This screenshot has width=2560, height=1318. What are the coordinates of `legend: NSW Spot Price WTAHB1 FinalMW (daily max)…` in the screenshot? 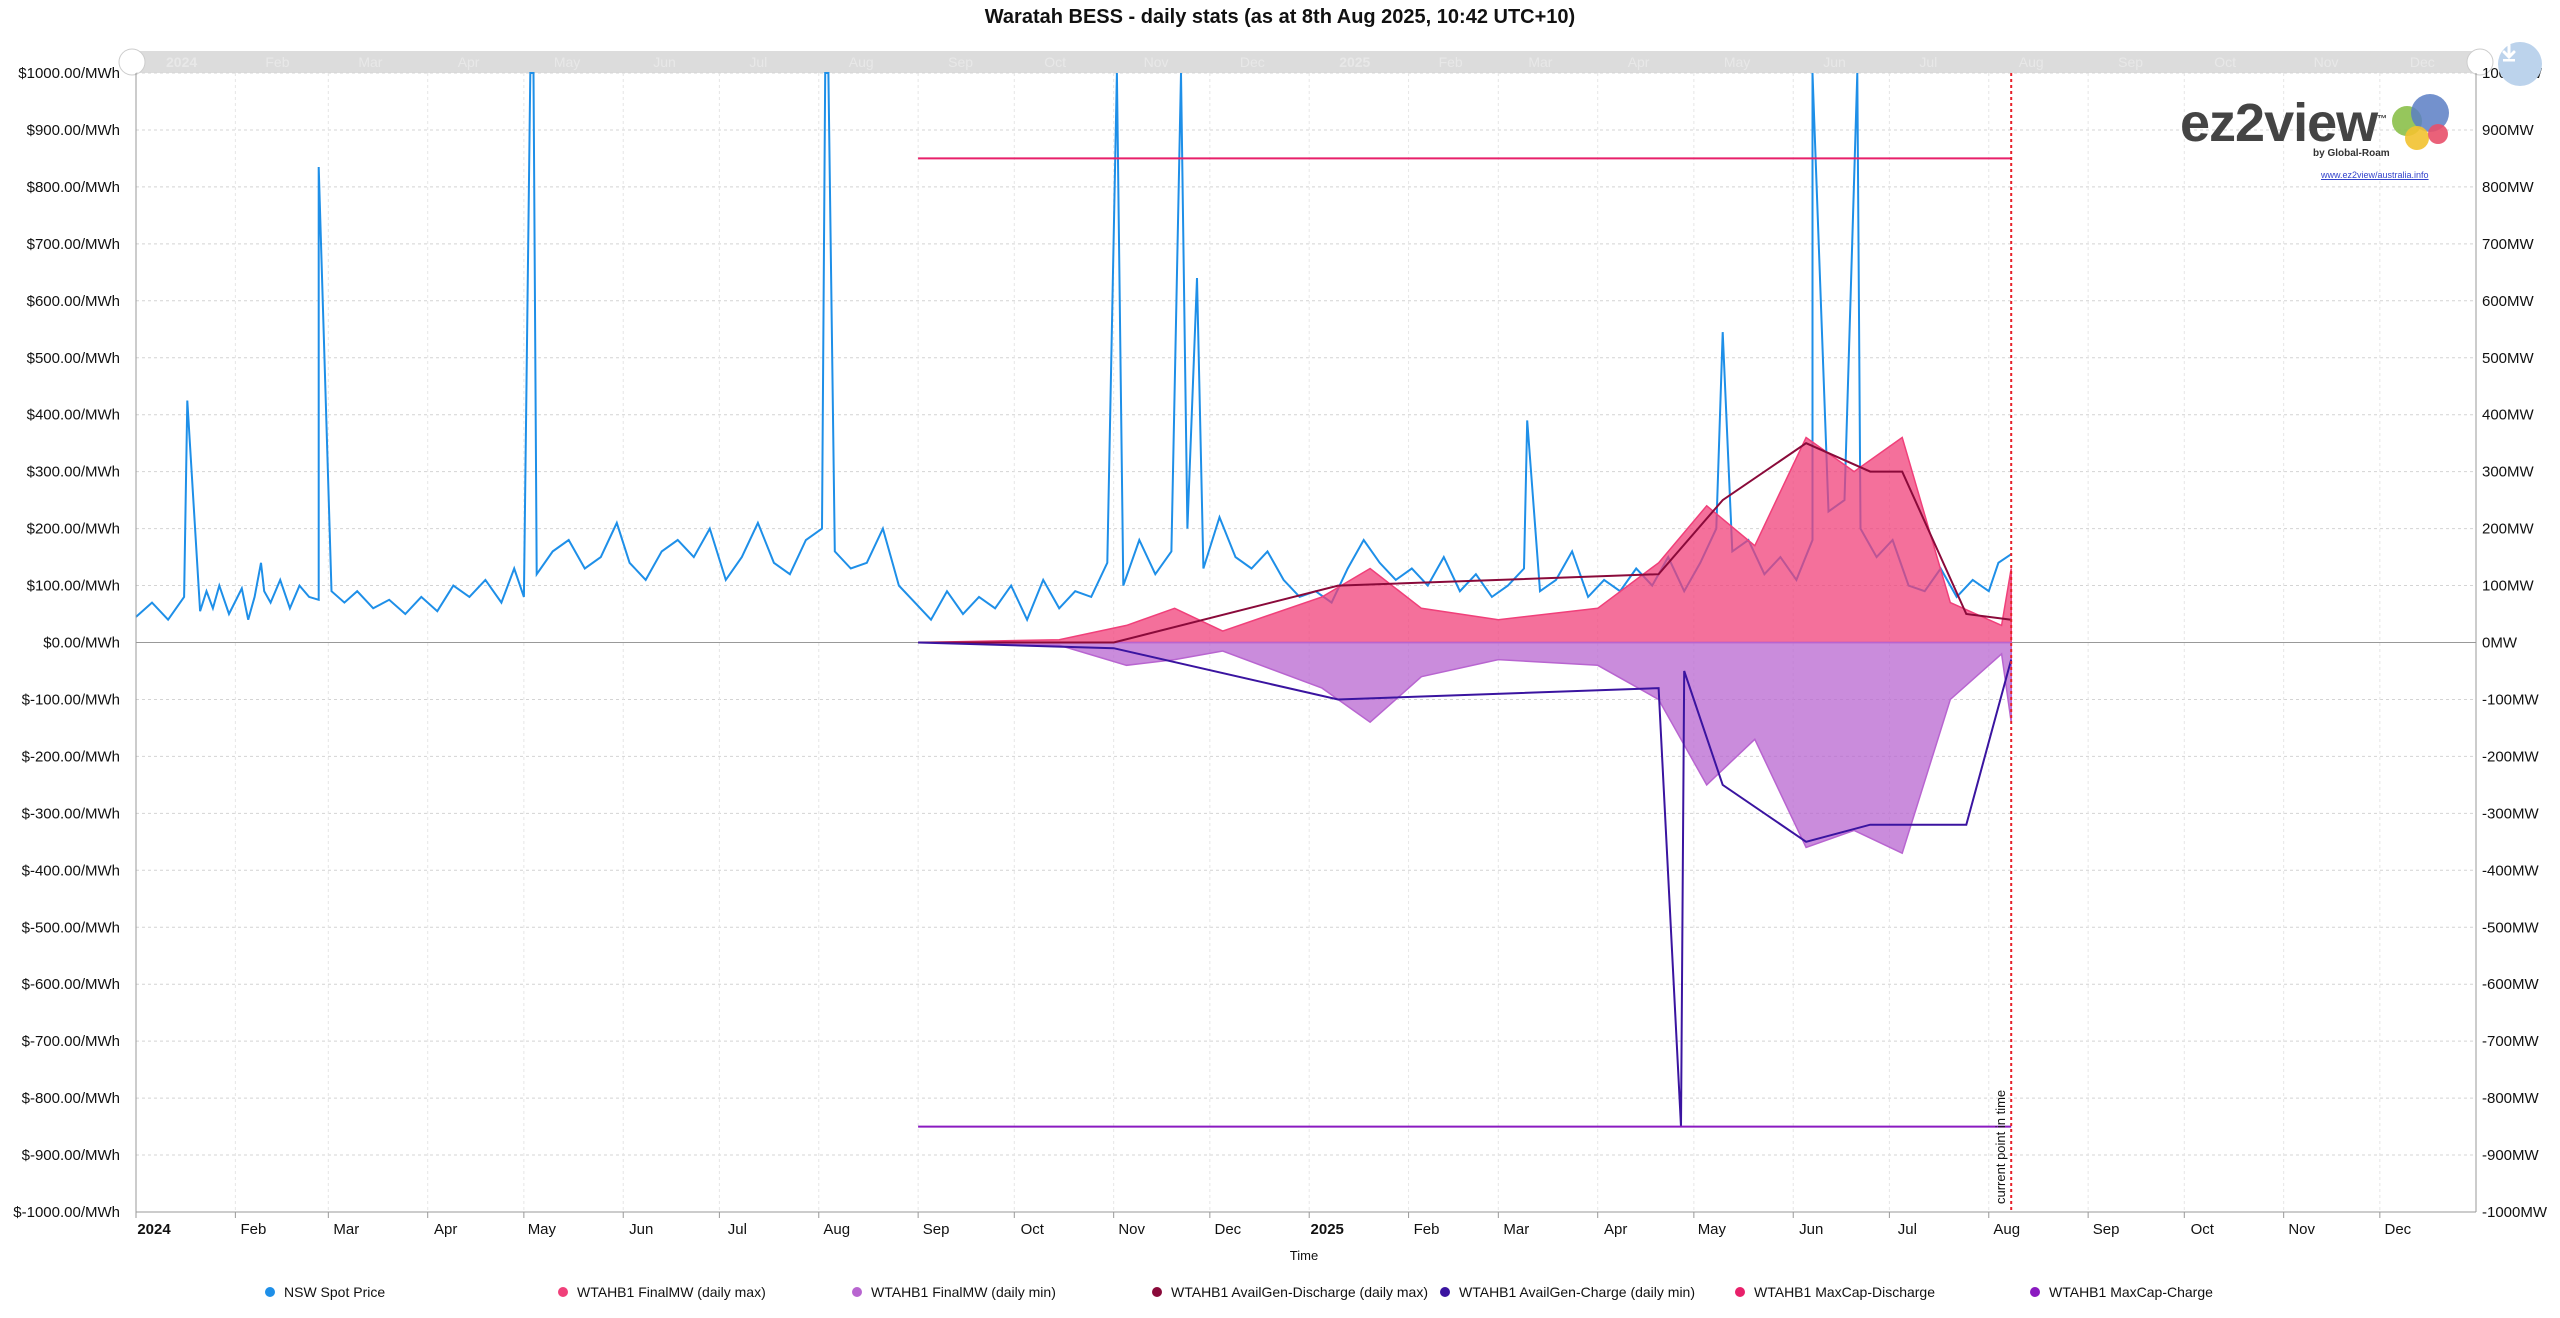 It's located at (1280, 1294).